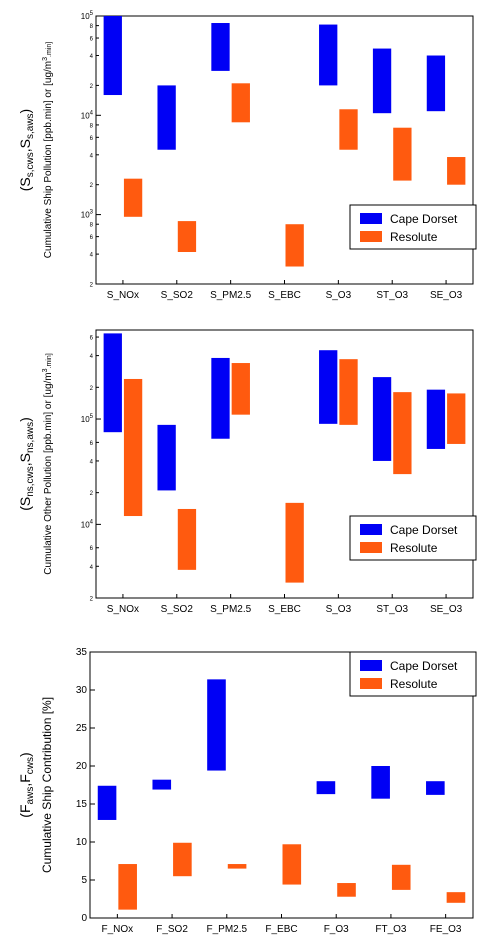 The height and width of the screenshot is (937, 494). Describe the element at coordinates (82, 842) in the screenshot. I see `y-tick-label: 10` at that location.